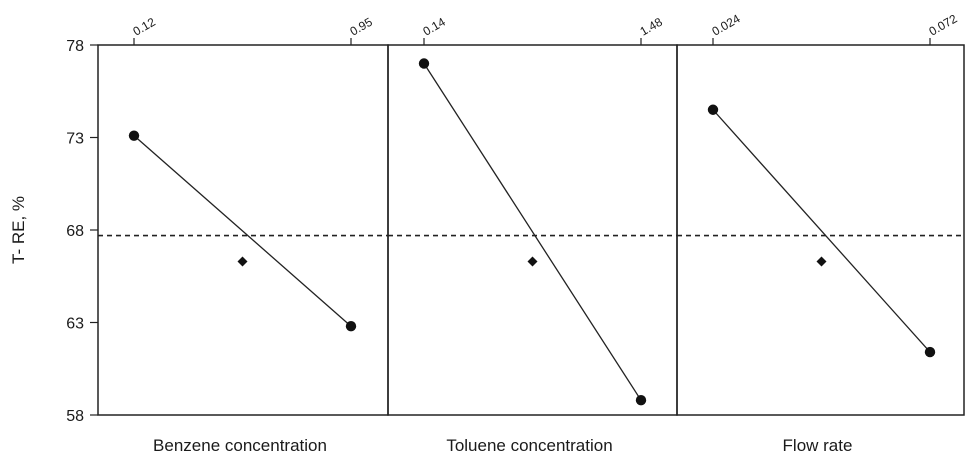 The image size is (966, 457). Describe the element at coordinates (652, 27) in the screenshot. I see `level-label: 1.48` at that location.